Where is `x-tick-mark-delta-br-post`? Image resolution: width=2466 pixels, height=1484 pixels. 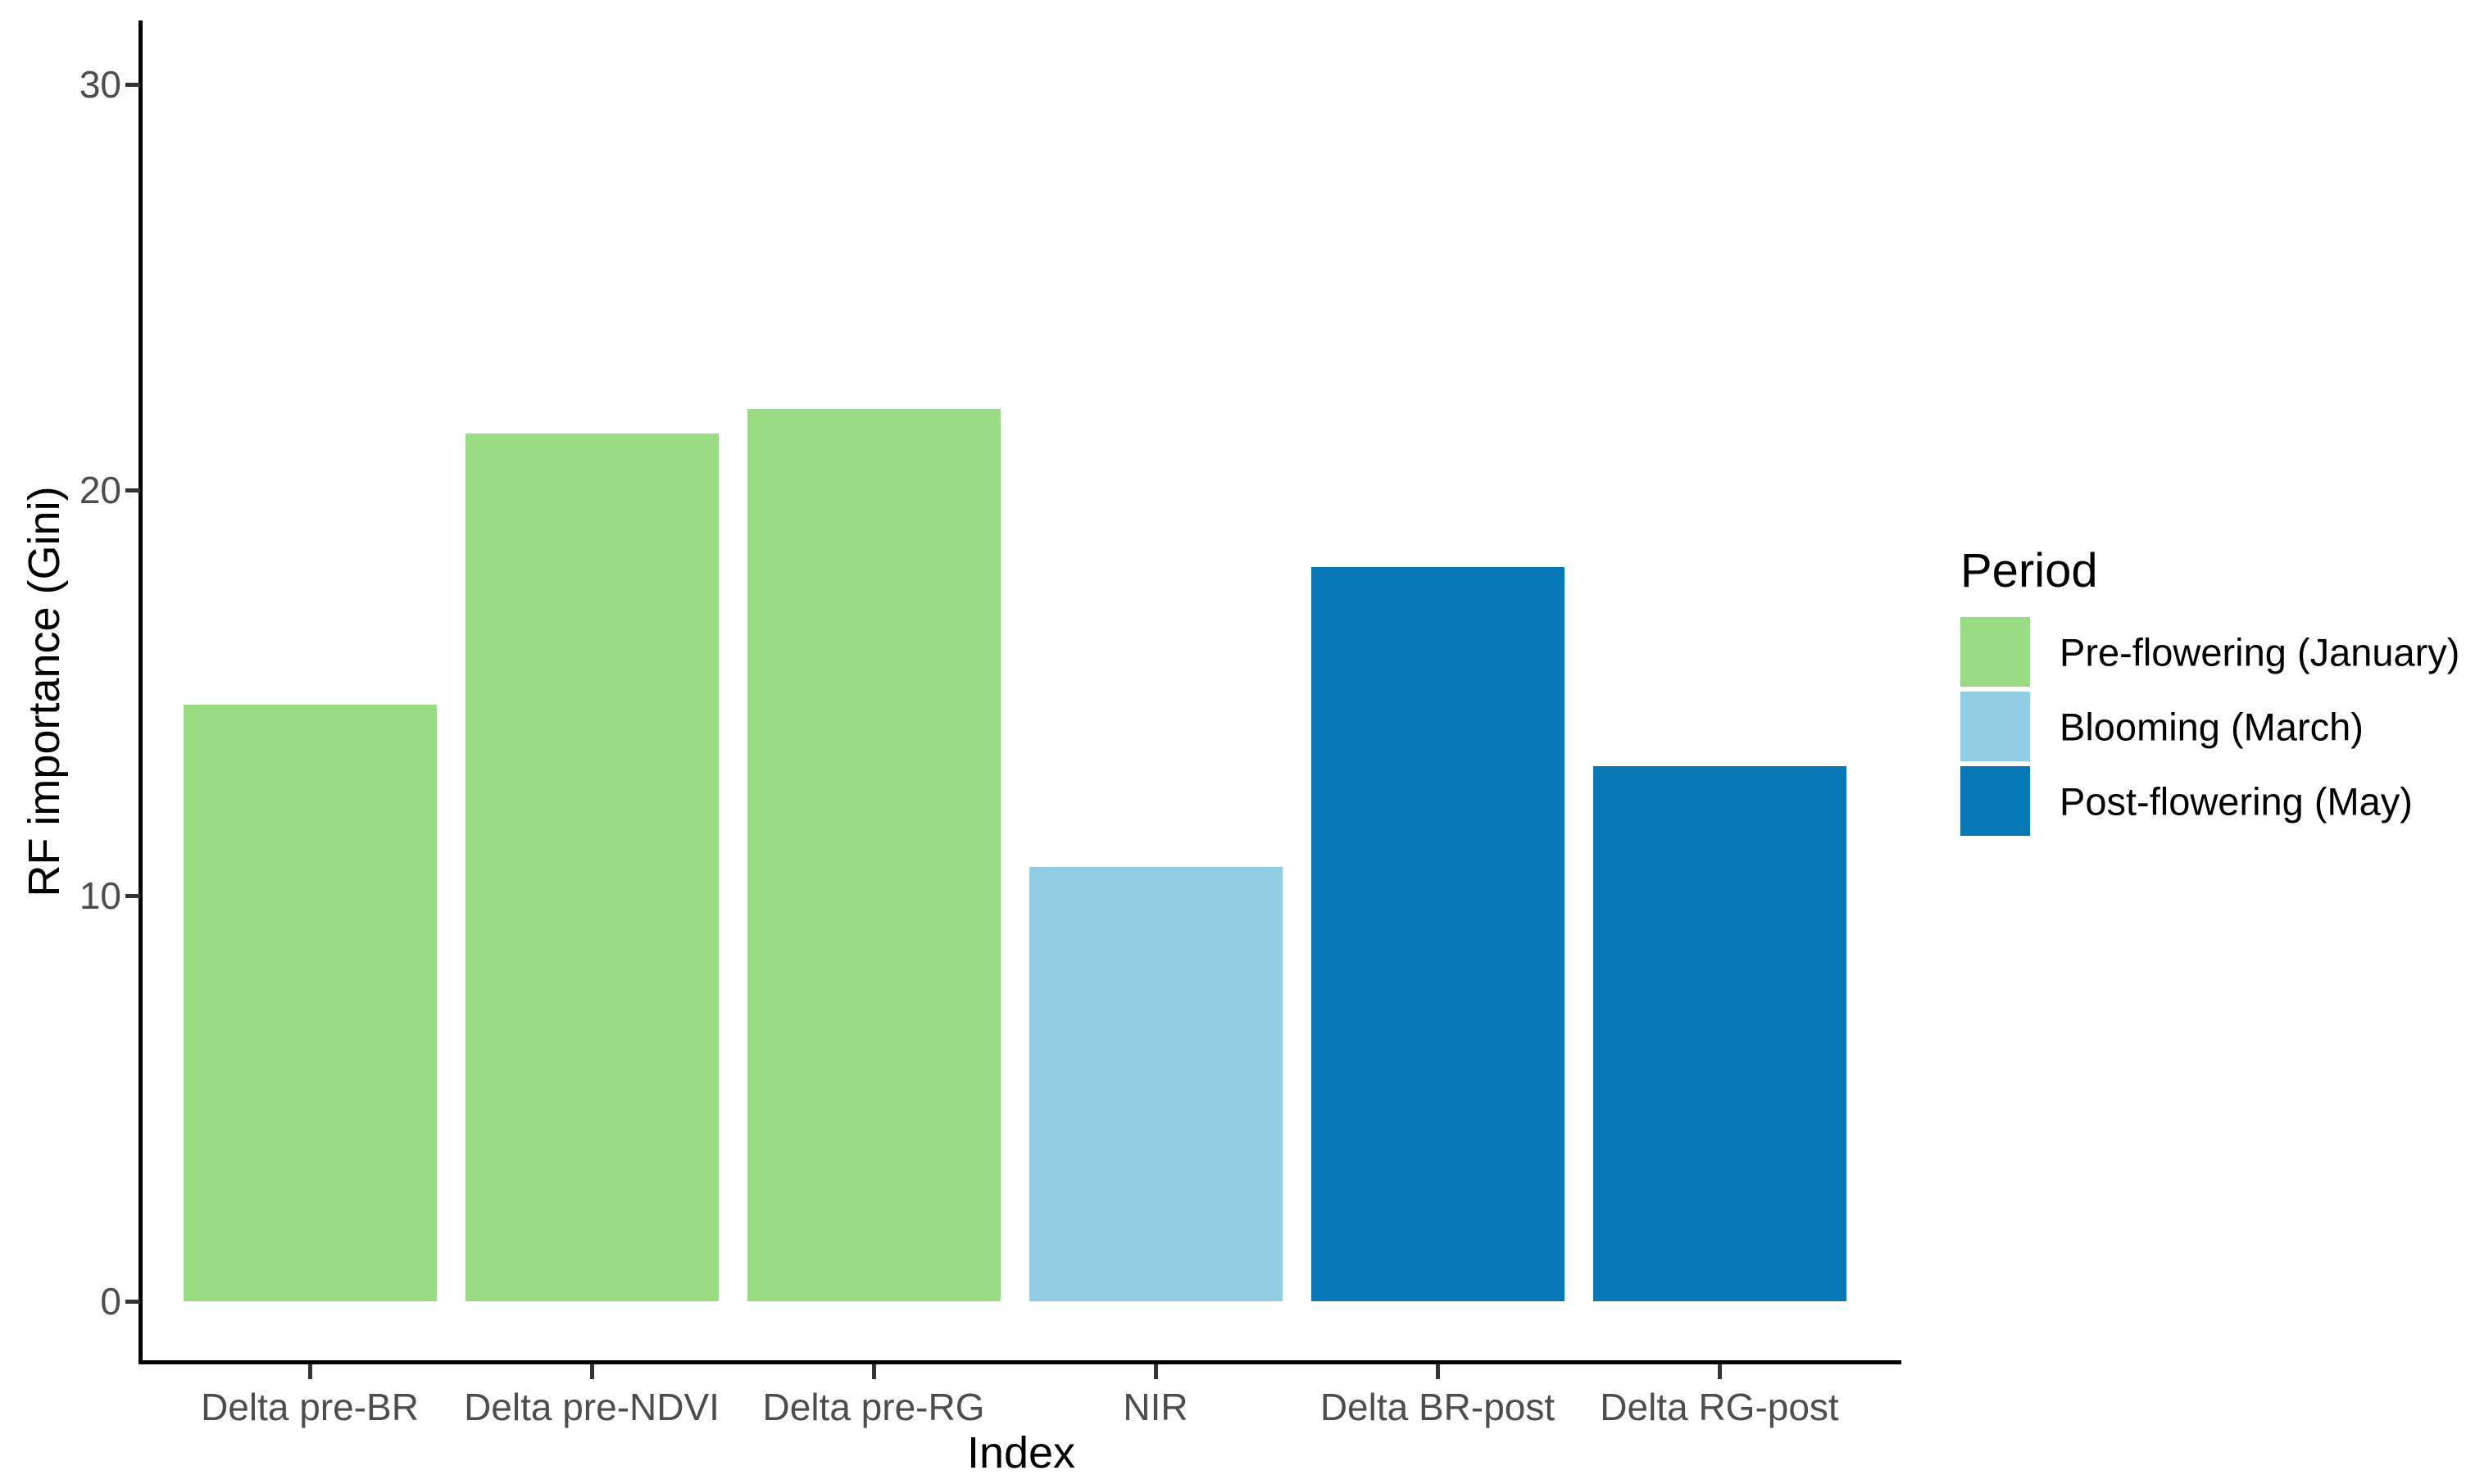 x-tick-mark-delta-br-post is located at coordinates (1438, 1371).